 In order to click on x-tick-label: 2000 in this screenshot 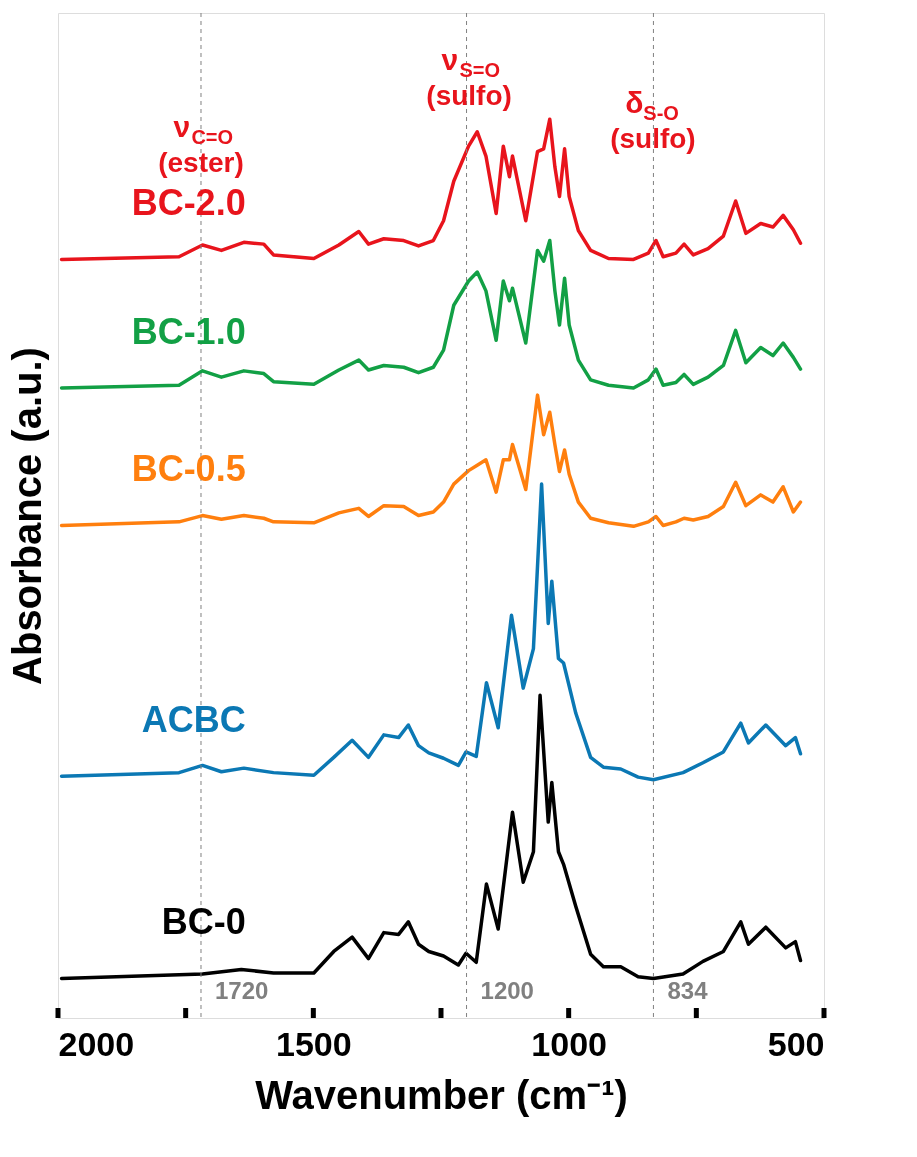, I will do `click(96, 1043)`.